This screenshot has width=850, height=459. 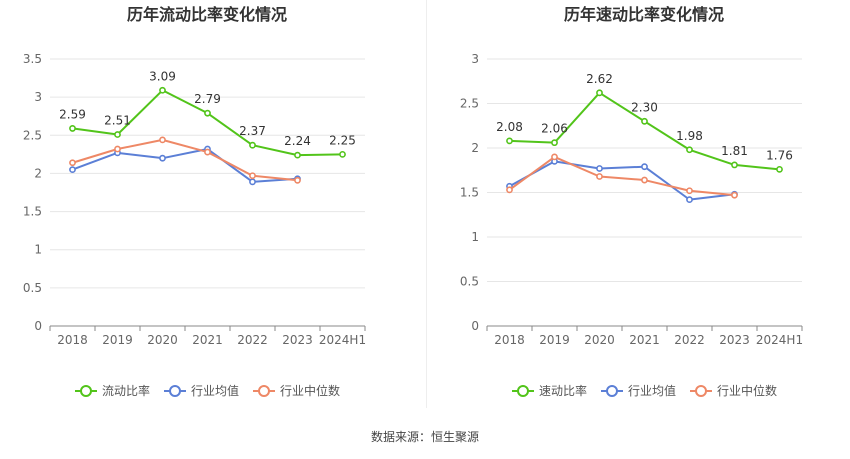 I want to click on data-label: 2.25, so click(x=342, y=140).